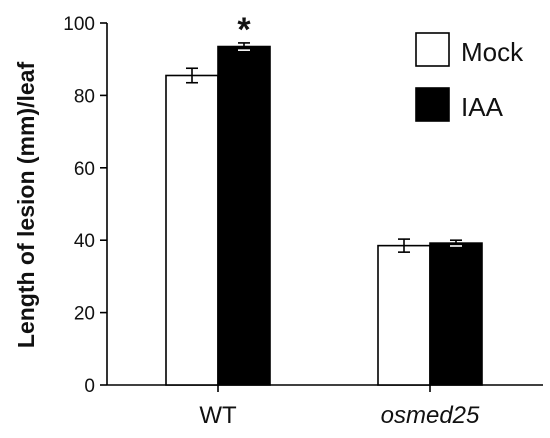 The image size is (550, 438). I want to click on legend-label-iaa: IAA, so click(482, 107).